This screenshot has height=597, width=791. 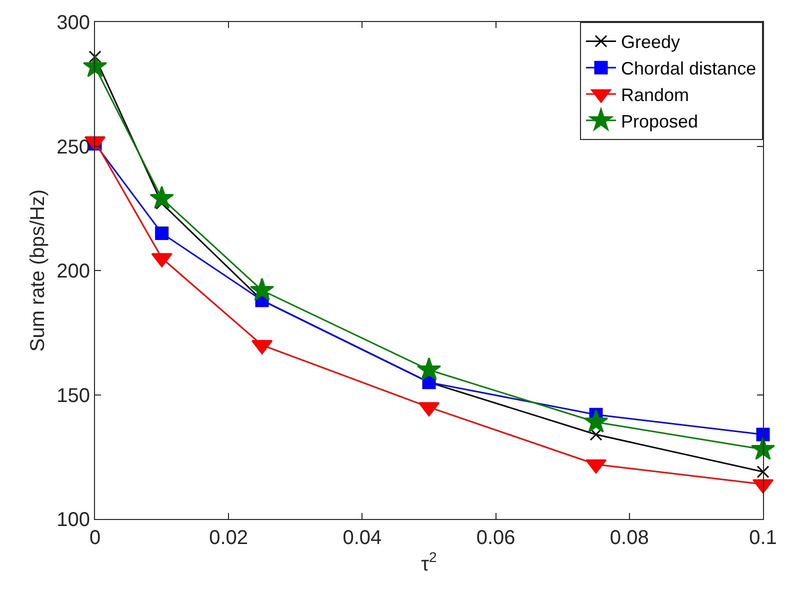 What do you see at coordinates (73, 520) in the screenshot?
I see `y-tick-label: 100` at bounding box center [73, 520].